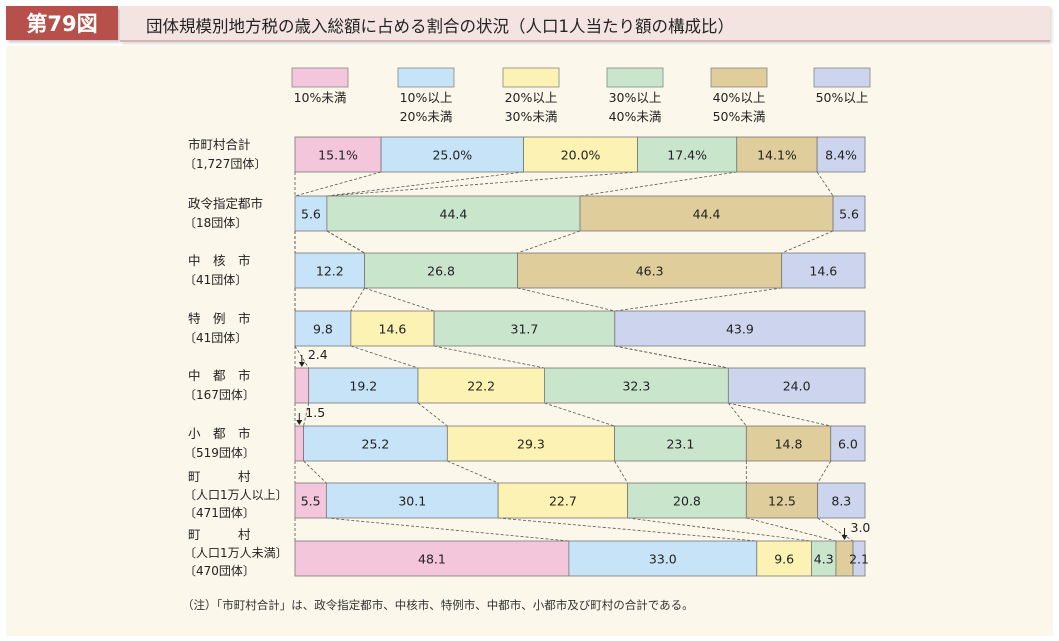  What do you see at coordinates (215, 338) in the screenshot?
I see `category-count: 〔41団体〕` at bounding box center [215, 338].